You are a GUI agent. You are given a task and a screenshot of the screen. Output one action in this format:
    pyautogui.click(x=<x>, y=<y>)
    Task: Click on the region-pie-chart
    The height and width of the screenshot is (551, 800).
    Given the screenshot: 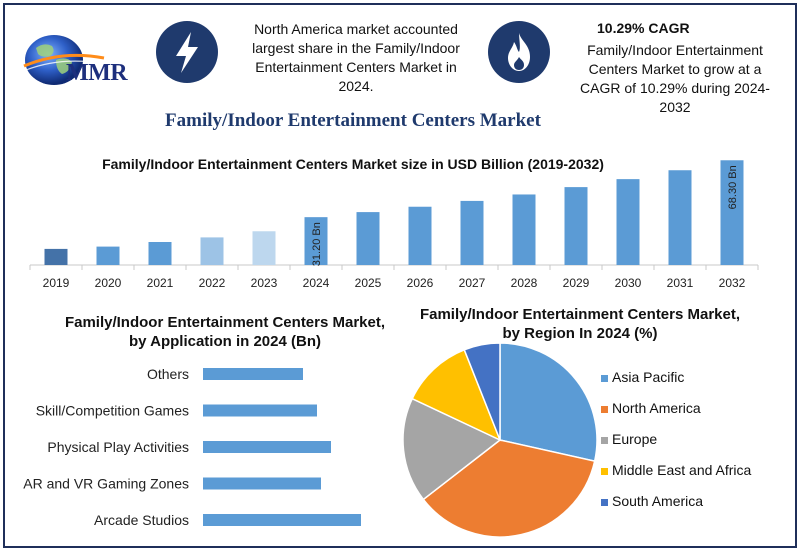 What is the action you would take?
    pyautogui.click(x=500, y=440)
    